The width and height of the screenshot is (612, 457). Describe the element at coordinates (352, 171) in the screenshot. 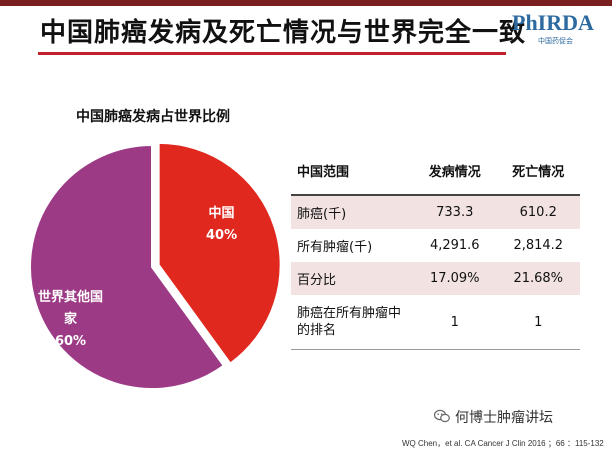

I see `header-scope: 中国范围` at that location.